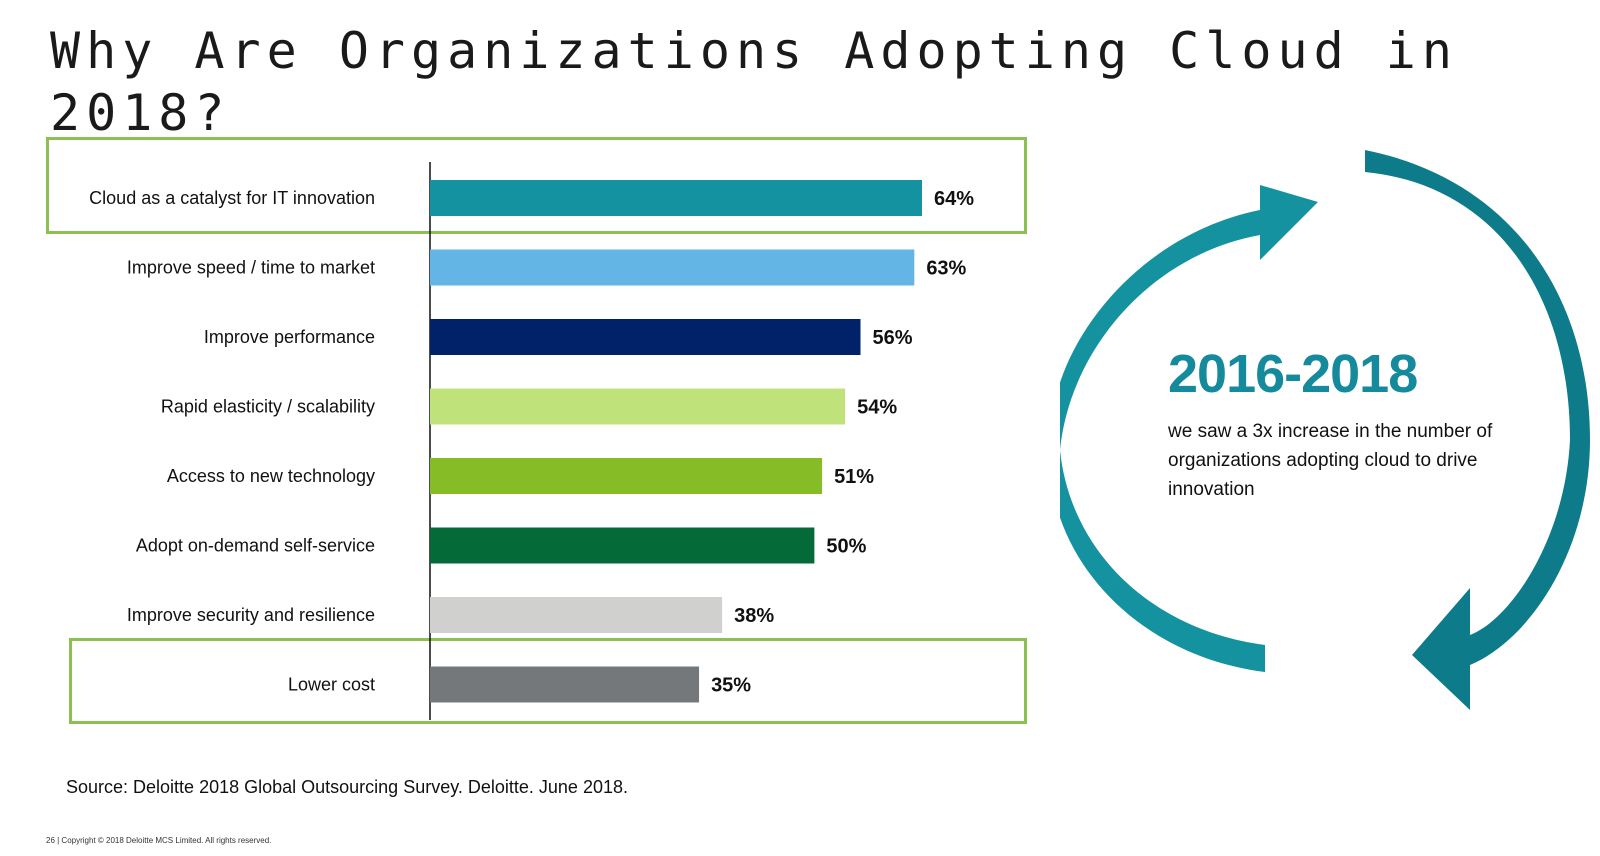 The height and width of the screenshot is (856, 1600). I want to click on callout-period: 2016-2018, so click(1293, 374).